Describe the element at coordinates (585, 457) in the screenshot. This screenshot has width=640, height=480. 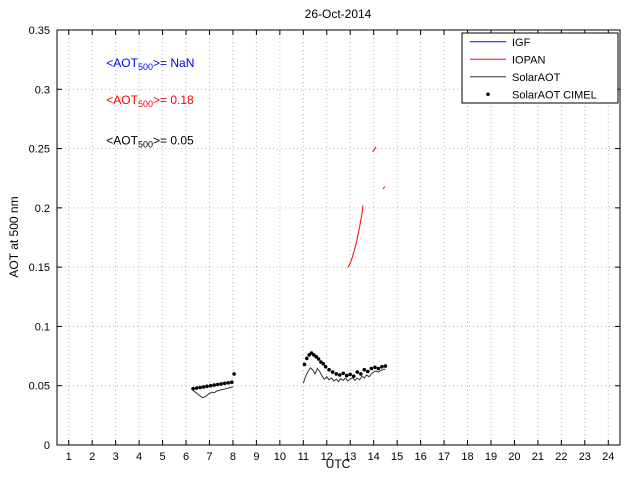
I see `xtick-label-23: 23` at that location.